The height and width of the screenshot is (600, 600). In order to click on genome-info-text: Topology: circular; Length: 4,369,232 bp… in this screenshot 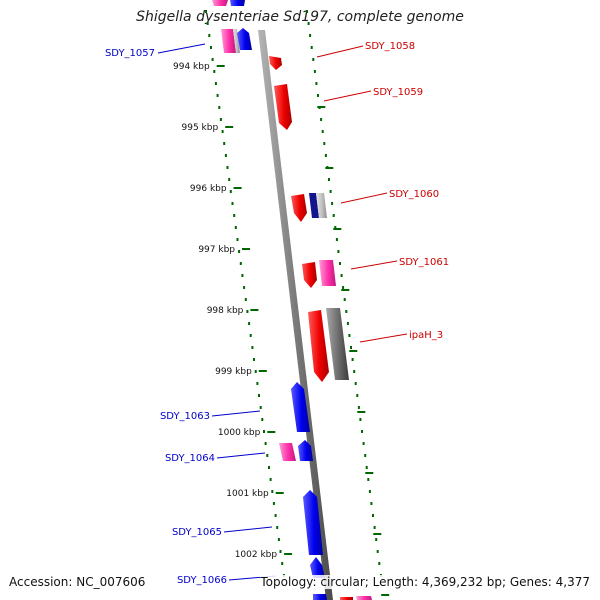, I will do `click(425, 582)`.